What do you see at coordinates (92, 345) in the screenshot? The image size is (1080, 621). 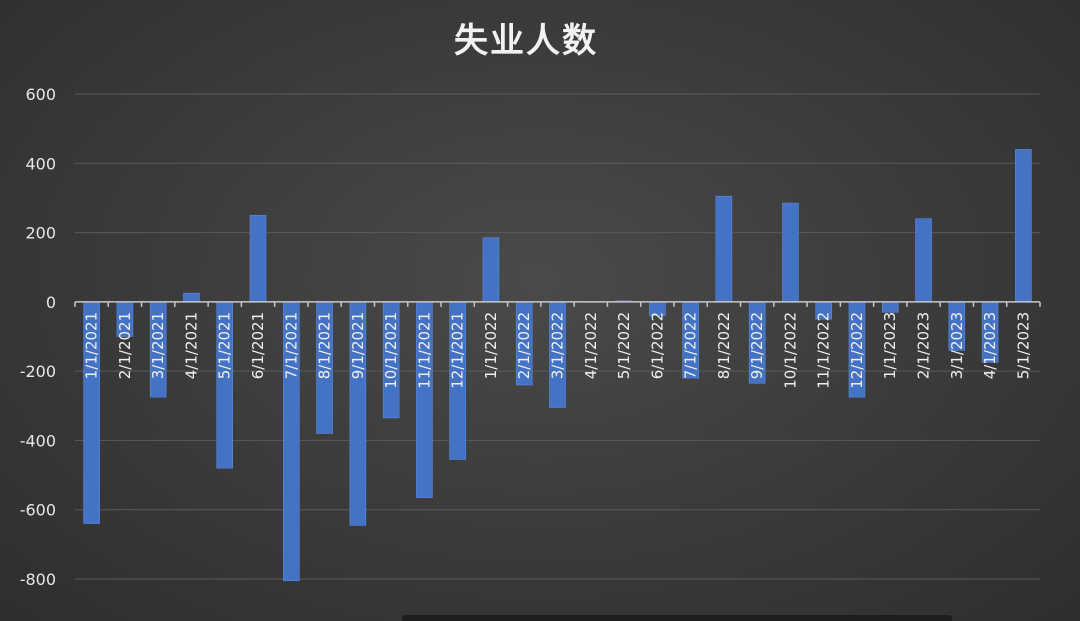 I see `x-tick-label: 1/1/2021` at bounding box center [92, 345].